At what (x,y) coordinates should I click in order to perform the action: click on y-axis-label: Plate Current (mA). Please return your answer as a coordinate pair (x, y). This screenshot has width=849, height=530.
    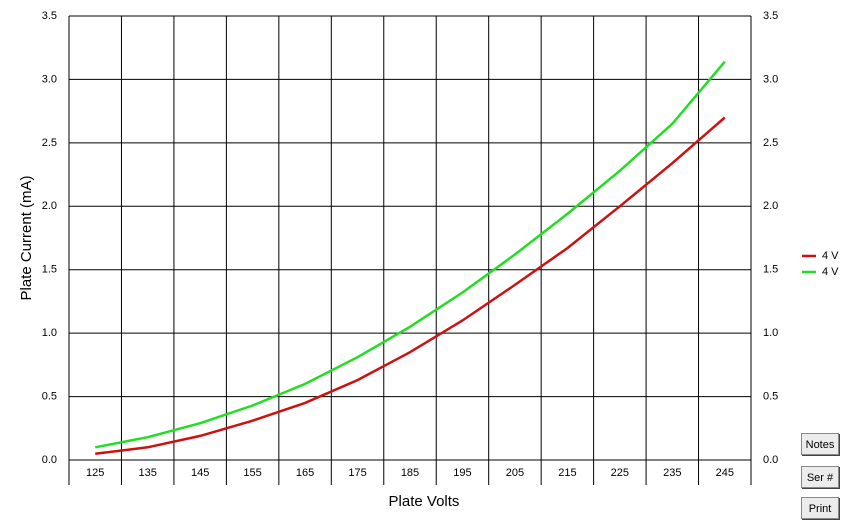
    Looking at the image, I should click on (26, 237).